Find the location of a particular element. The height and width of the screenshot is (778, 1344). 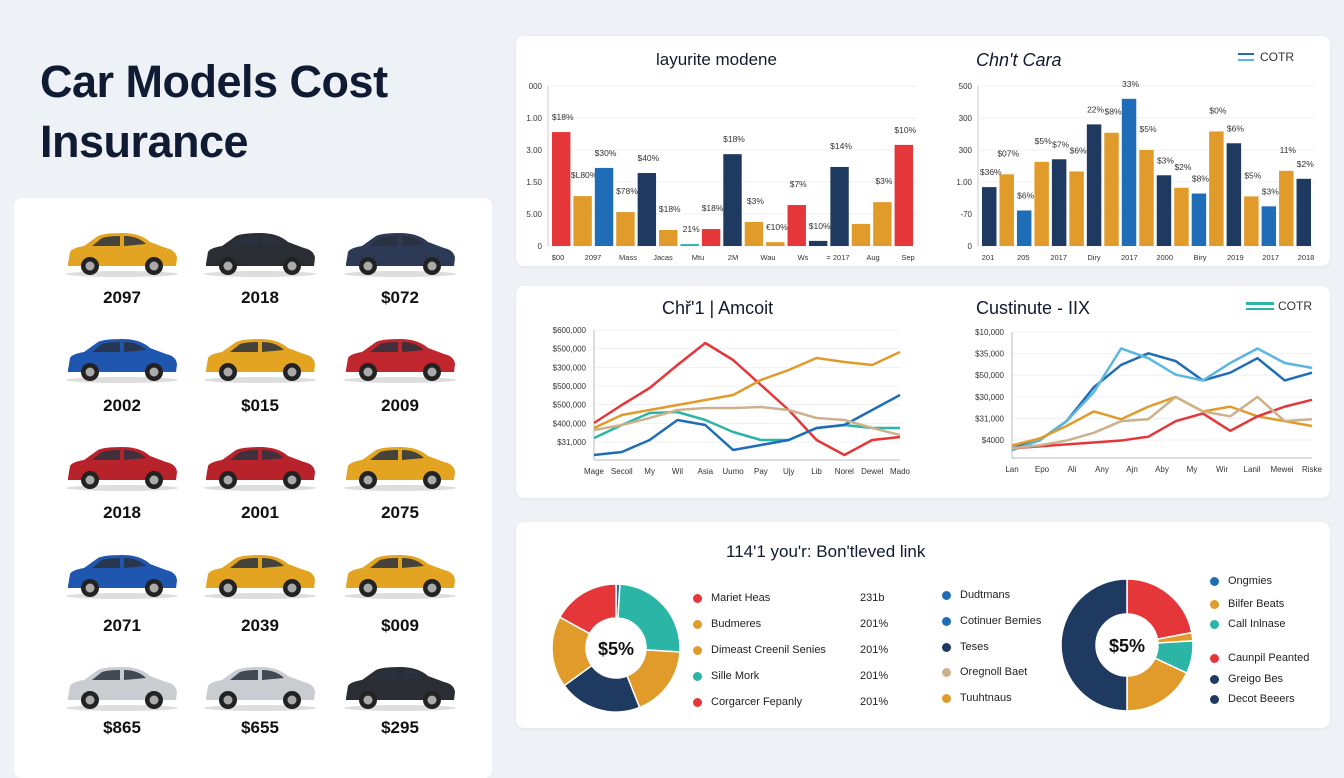

bar-data-label: $40% is located at coordinates (648, 158).